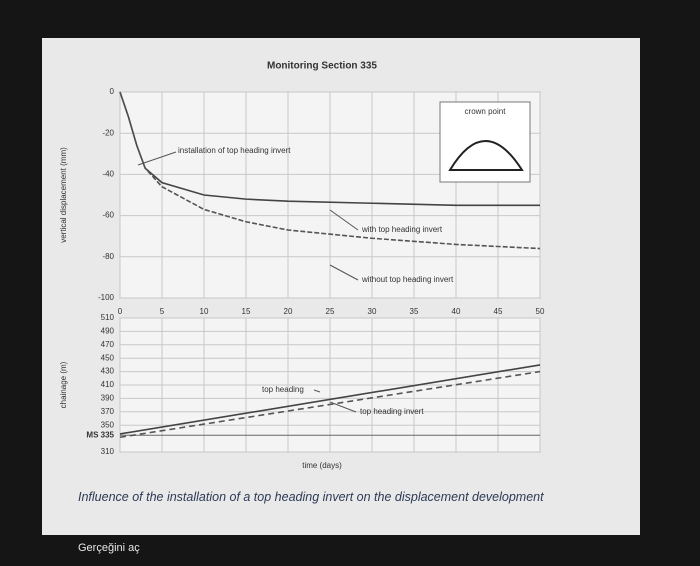 This screenshot has width=700, height=566. What do you see at coordinates (63, 195) in the screenshot?
I see `y-axis-label: vertical displacement (mm)` at bounding box center [63, 195].